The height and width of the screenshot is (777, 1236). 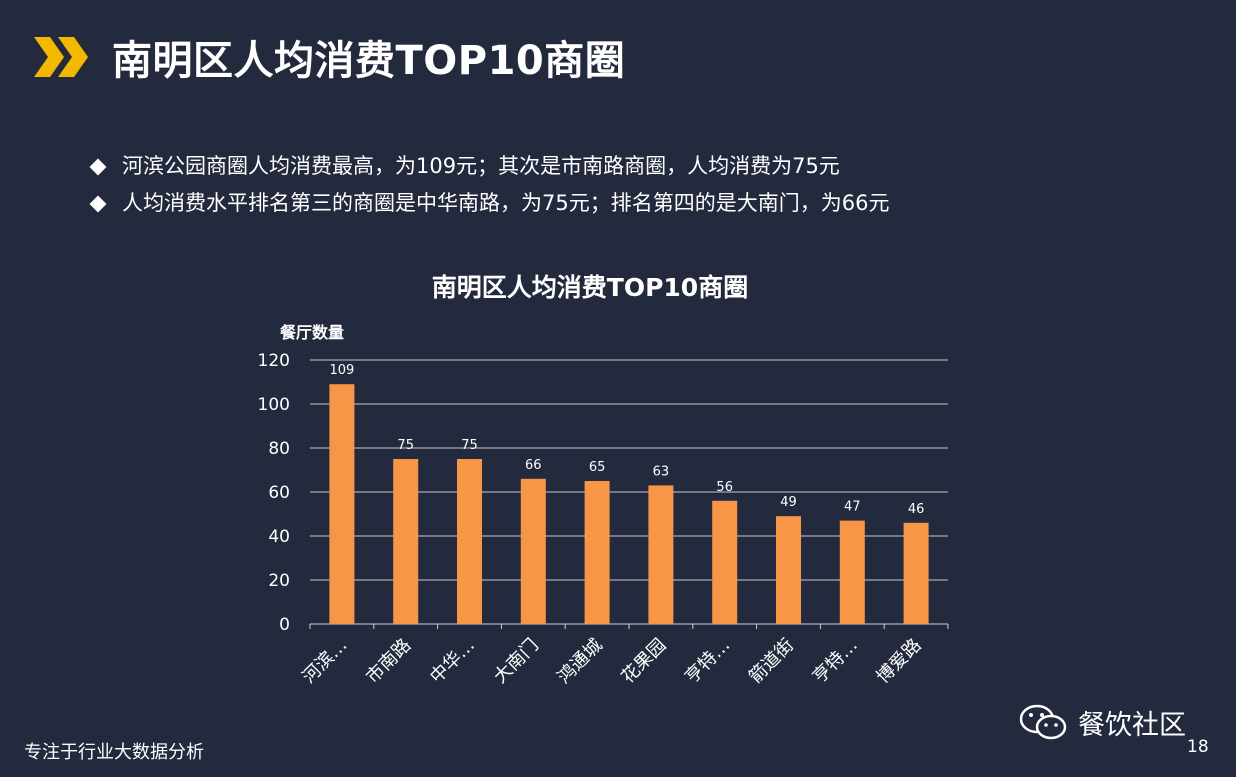 What do you see at coordinates (597, 467) in the screenshot?
I see `data-label: 65` at bounding box center [597, 467].